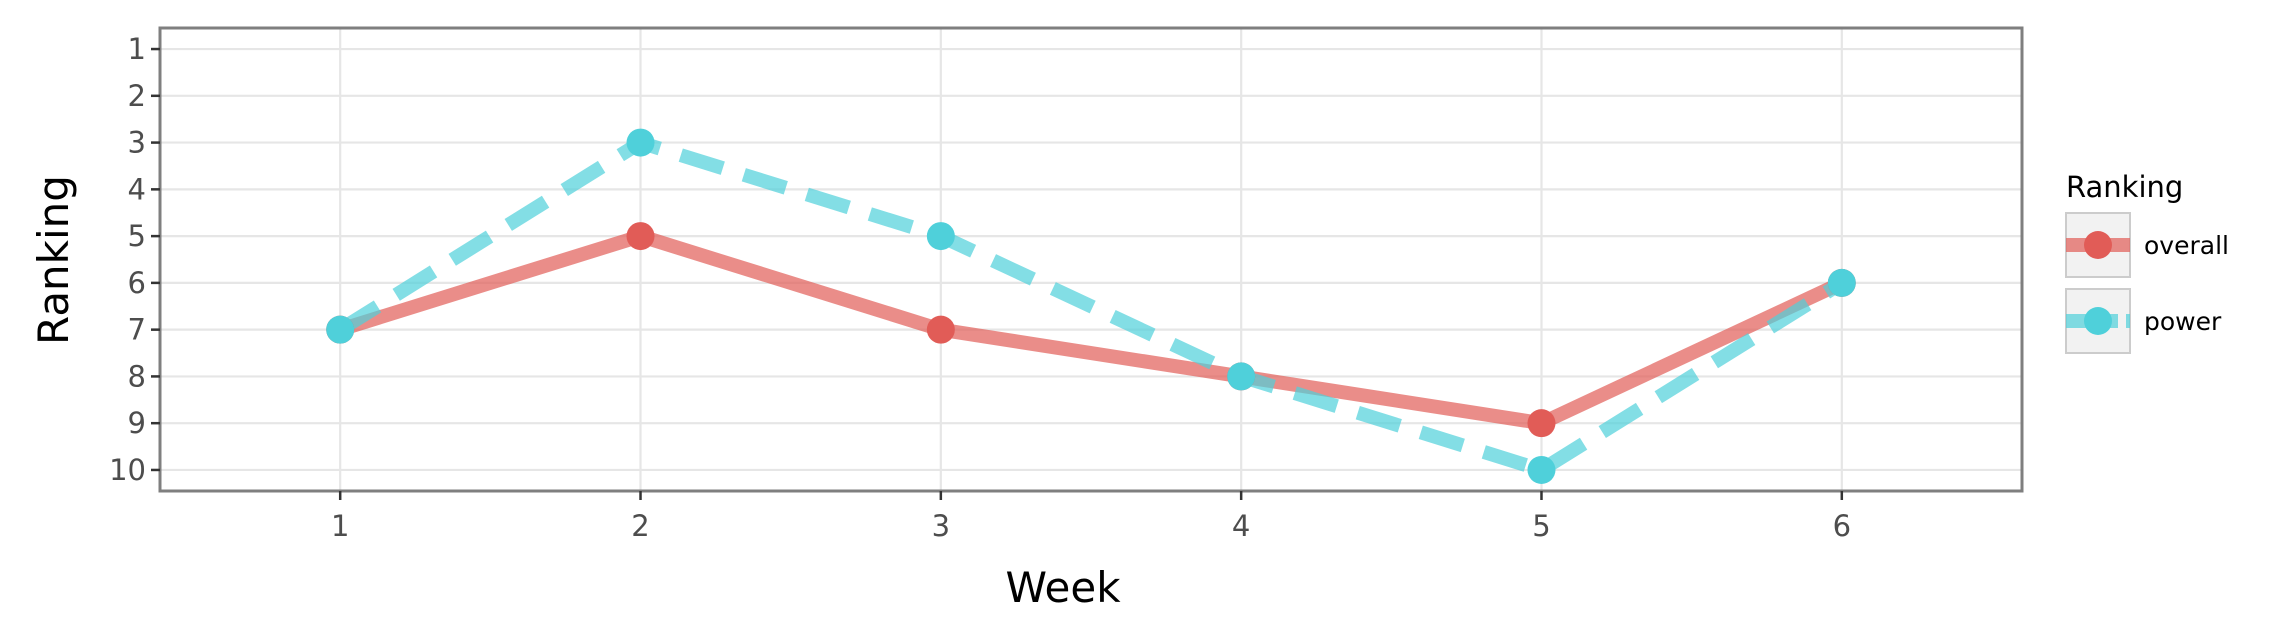 The height and width of the screenshot is (641, 2276). Describe the element at coordinates (2186, 245) in the screenshot. I see `legend-label-overall: overall` at that location.